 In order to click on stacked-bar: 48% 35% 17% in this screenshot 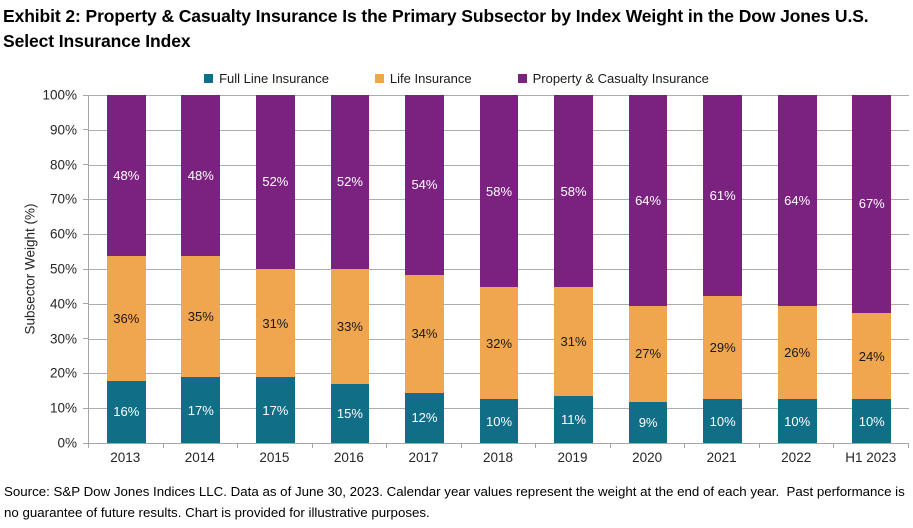, I will do `click(201, 269)`.